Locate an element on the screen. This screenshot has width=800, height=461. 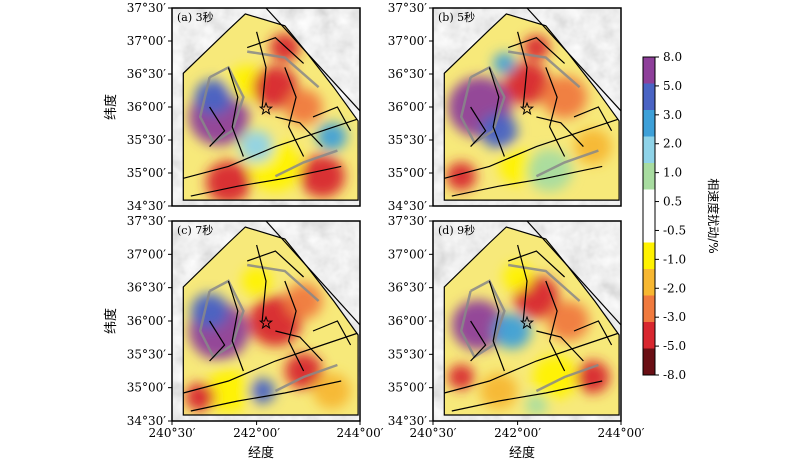
y-tick-label: 37°30′ is located at coordinates (408, 221).